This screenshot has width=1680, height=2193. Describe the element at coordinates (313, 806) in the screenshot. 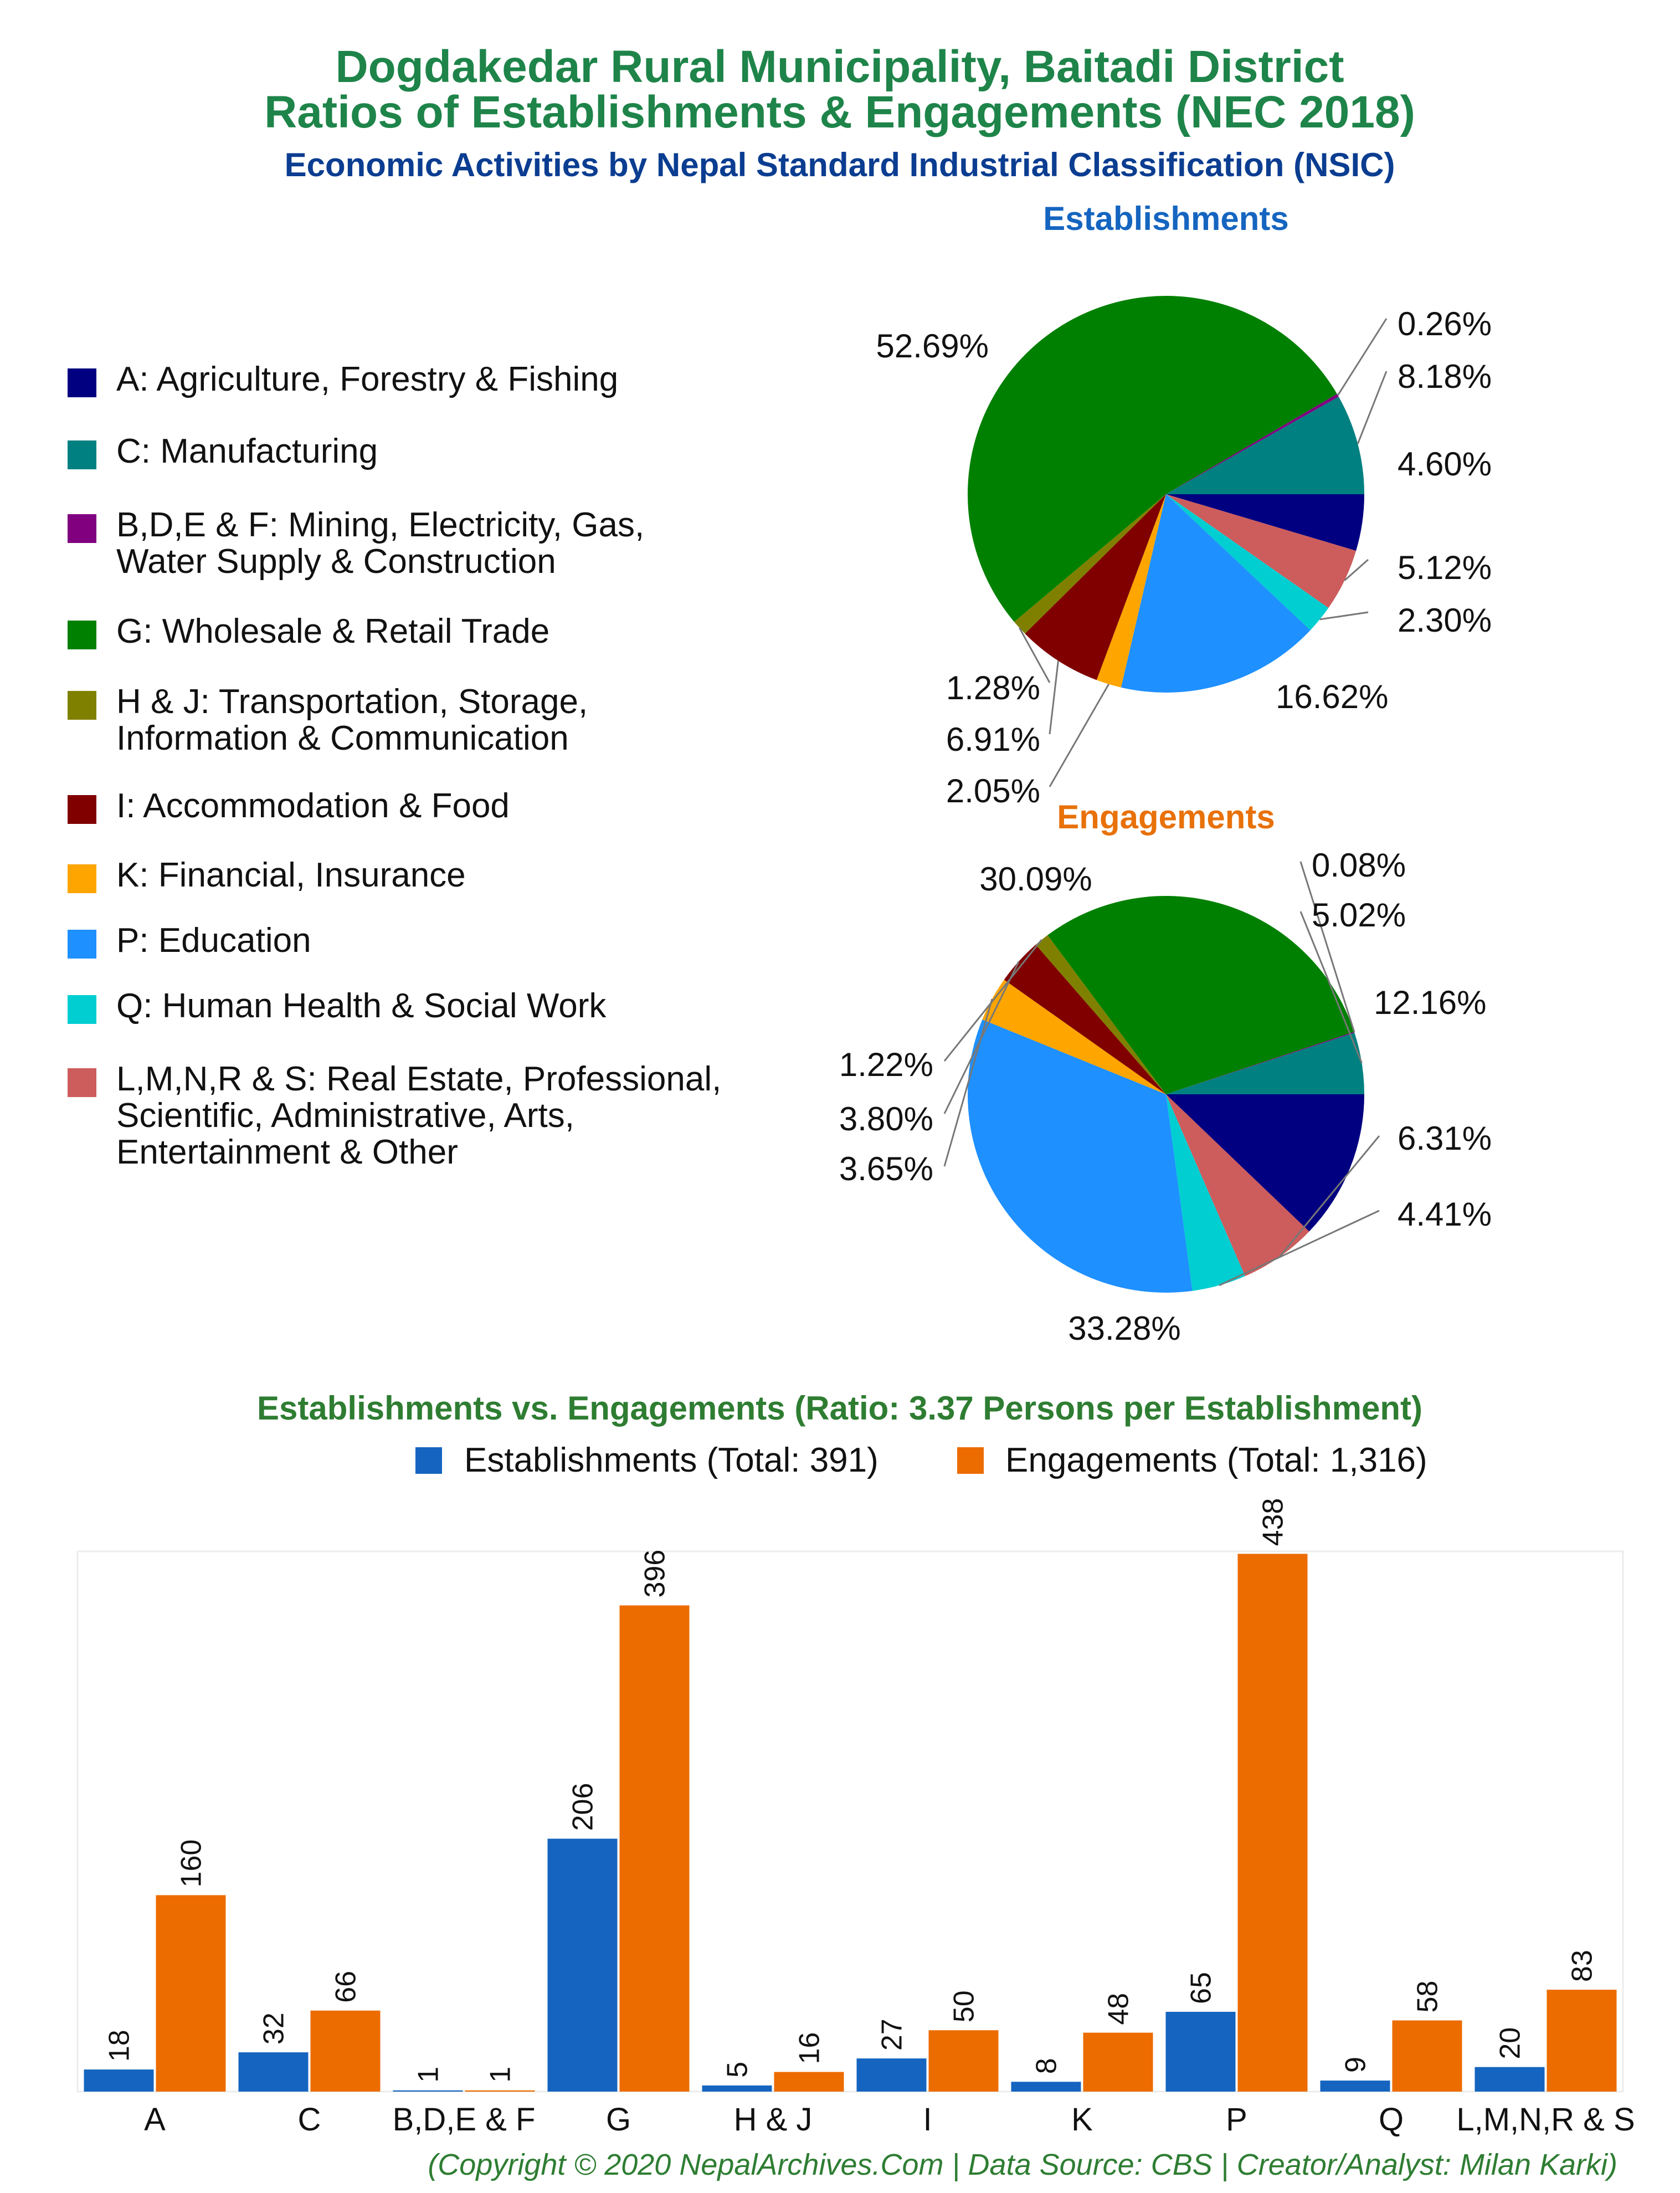

I see `legend-label: I: Accommodation & Food` at that location.